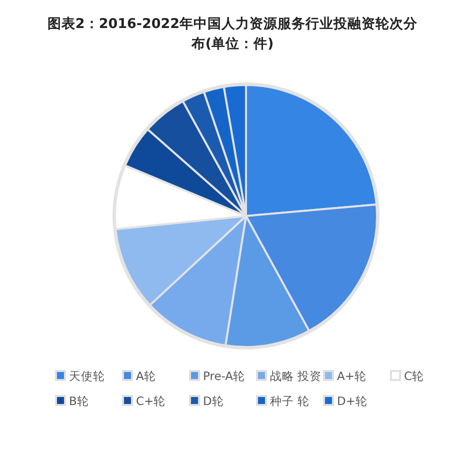 Image resolution: width=465 pixels, height=475 pixels. Describe the element at coordinates (290, 401) in the screenshot. I see `legend-label: 种子 轮` at that location.